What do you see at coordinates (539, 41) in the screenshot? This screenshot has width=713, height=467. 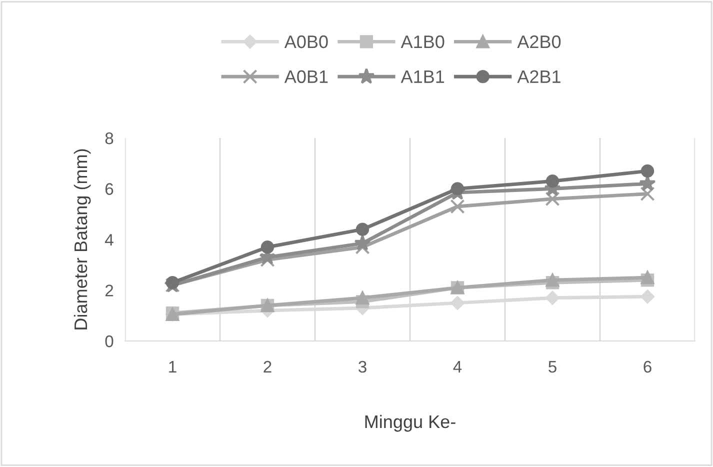 I see `legend-label: A2B0` at bounding box center [539, 41].